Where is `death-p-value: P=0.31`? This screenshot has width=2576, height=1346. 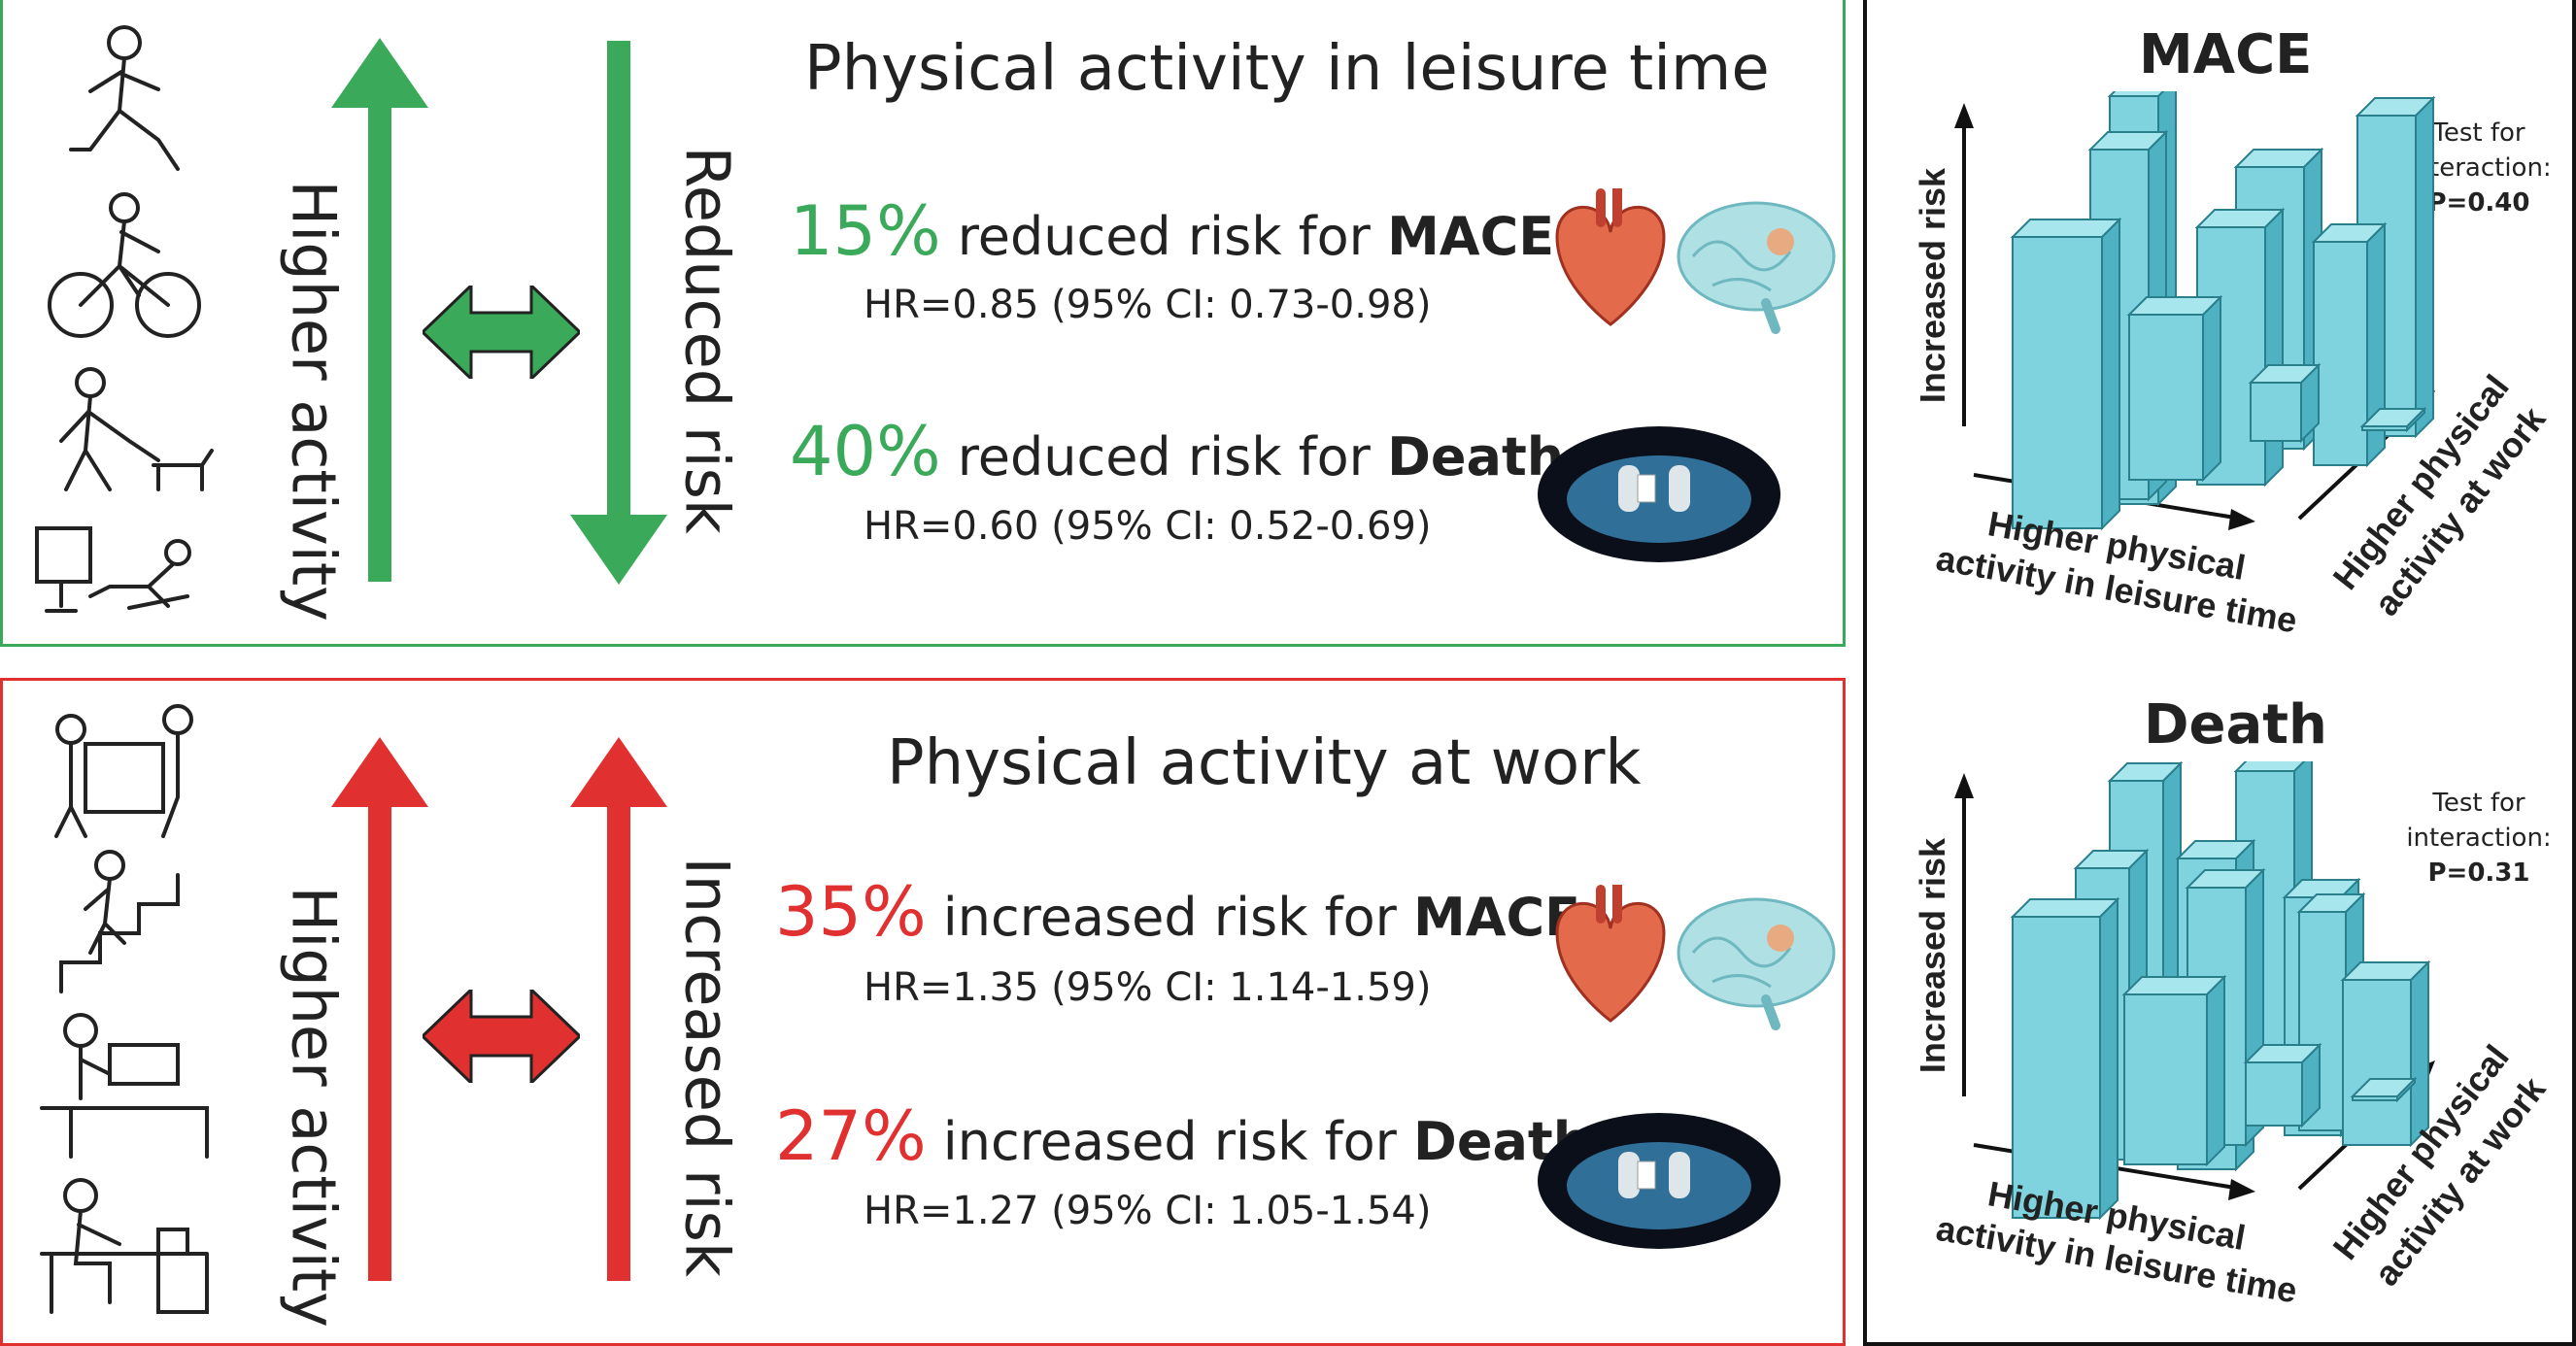
death-p-value: P=0.31 is located at coordinates (2478, 873).